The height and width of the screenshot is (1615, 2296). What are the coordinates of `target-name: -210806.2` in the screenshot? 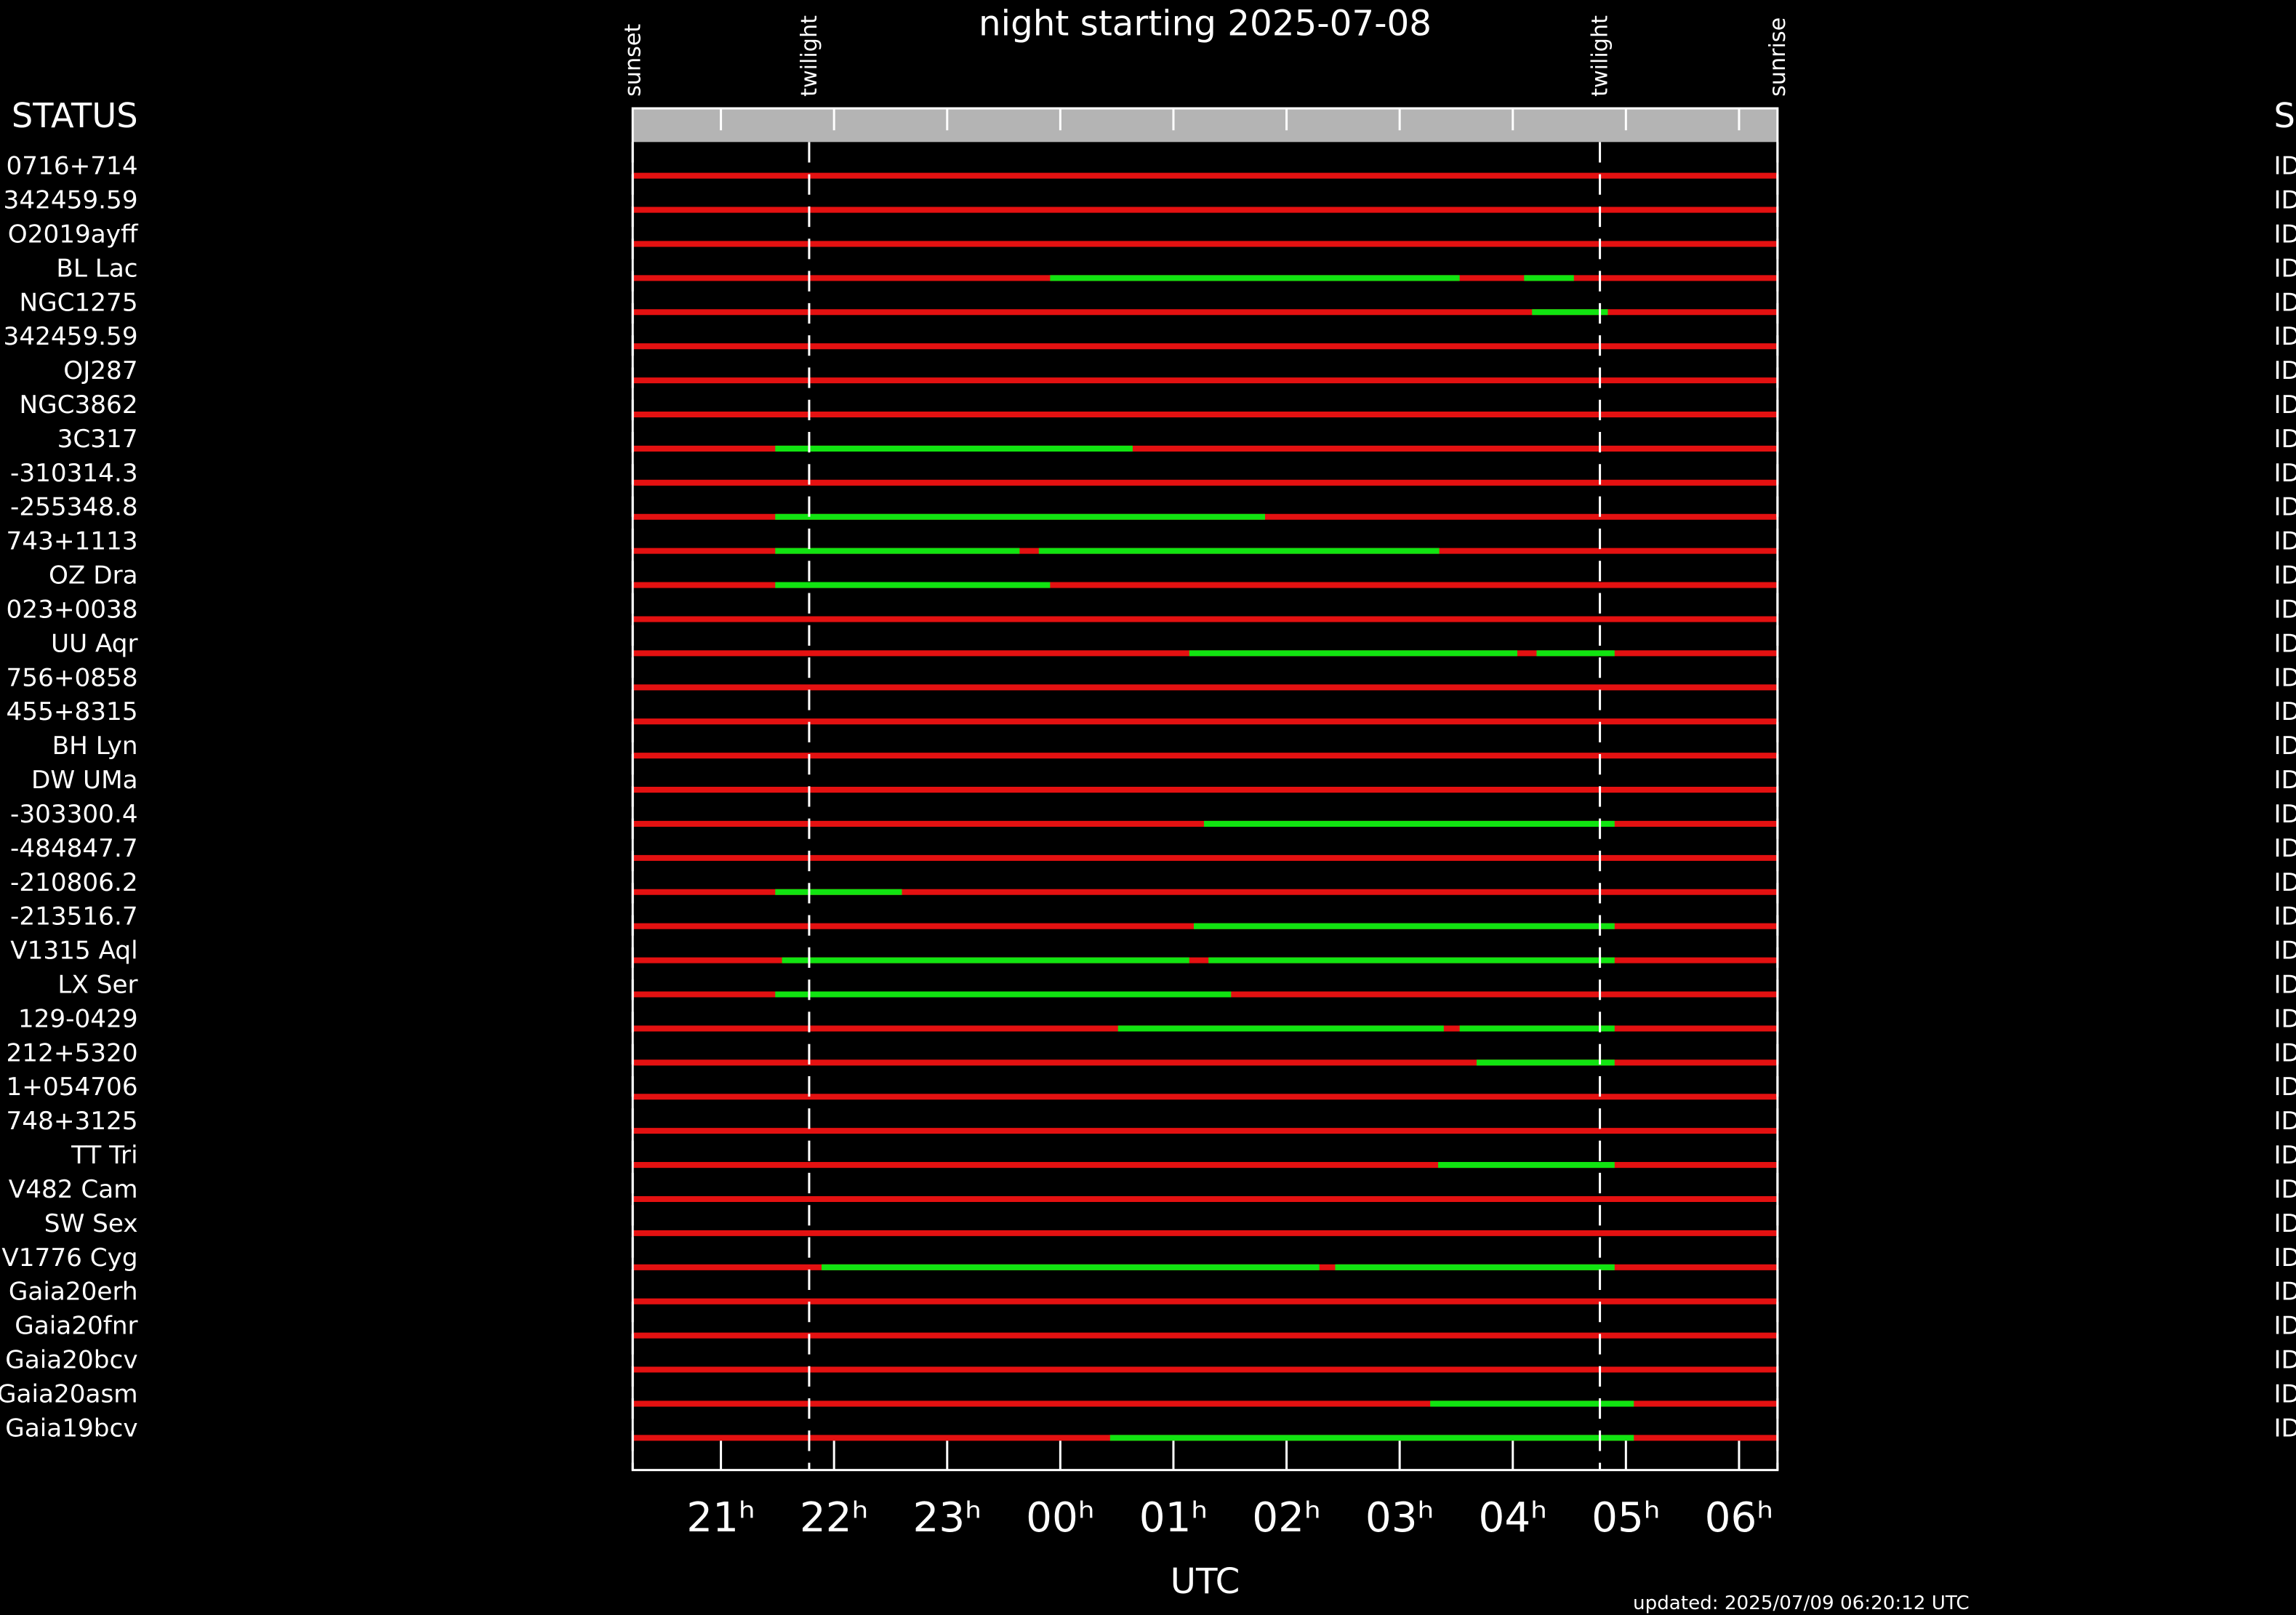 It's located at (74, 882).